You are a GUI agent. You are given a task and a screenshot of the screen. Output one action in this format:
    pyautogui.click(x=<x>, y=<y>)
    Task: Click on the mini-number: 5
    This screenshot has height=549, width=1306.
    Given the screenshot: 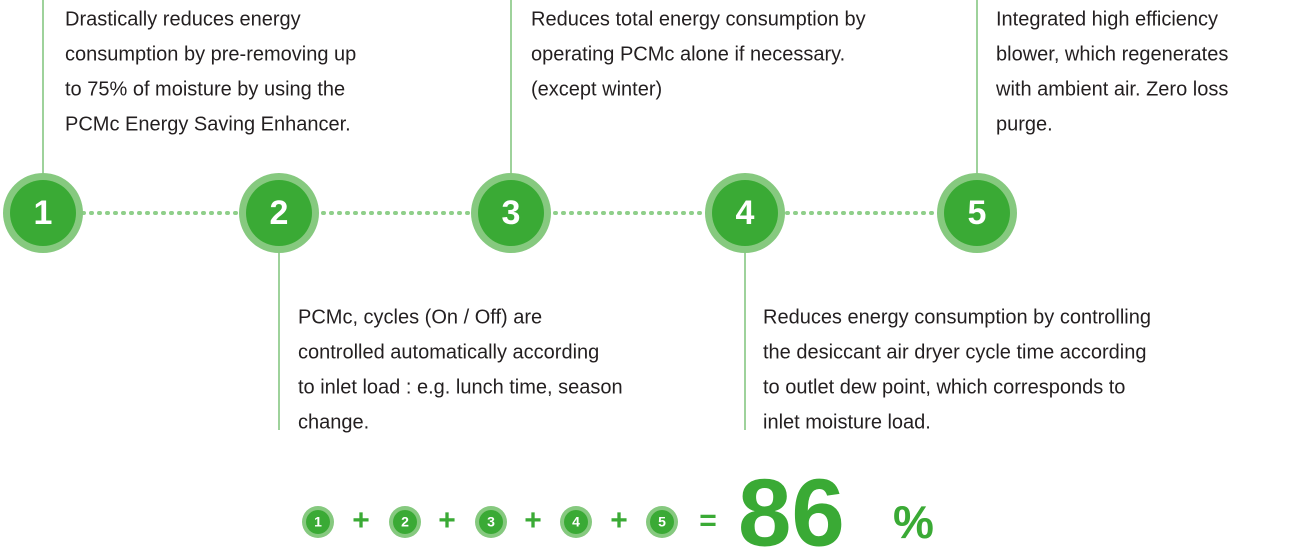 What is the action you would take?
    pyautogui.click(x=662, y=522)
    